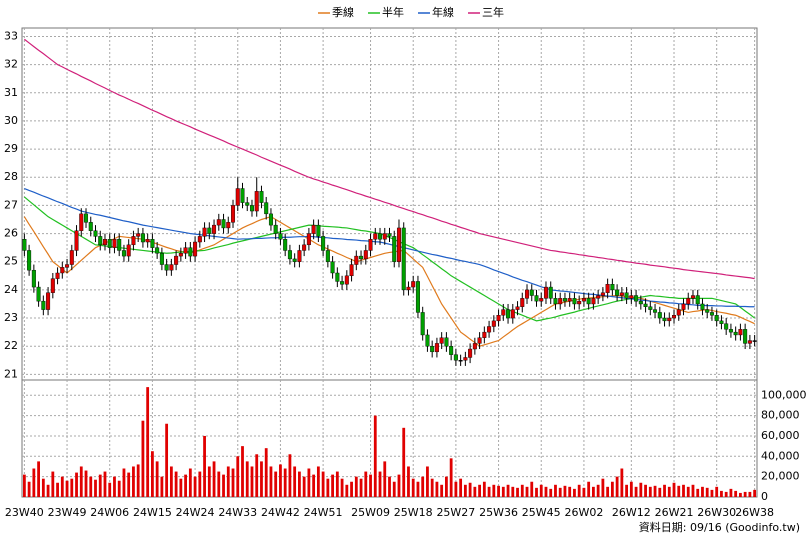 The width and height of the screenshot is (808, 540). What do you see at coordinates (716, 512) in the screenshot?
I see `x-tick-label: 26W30` at bounding box center [716, 512].